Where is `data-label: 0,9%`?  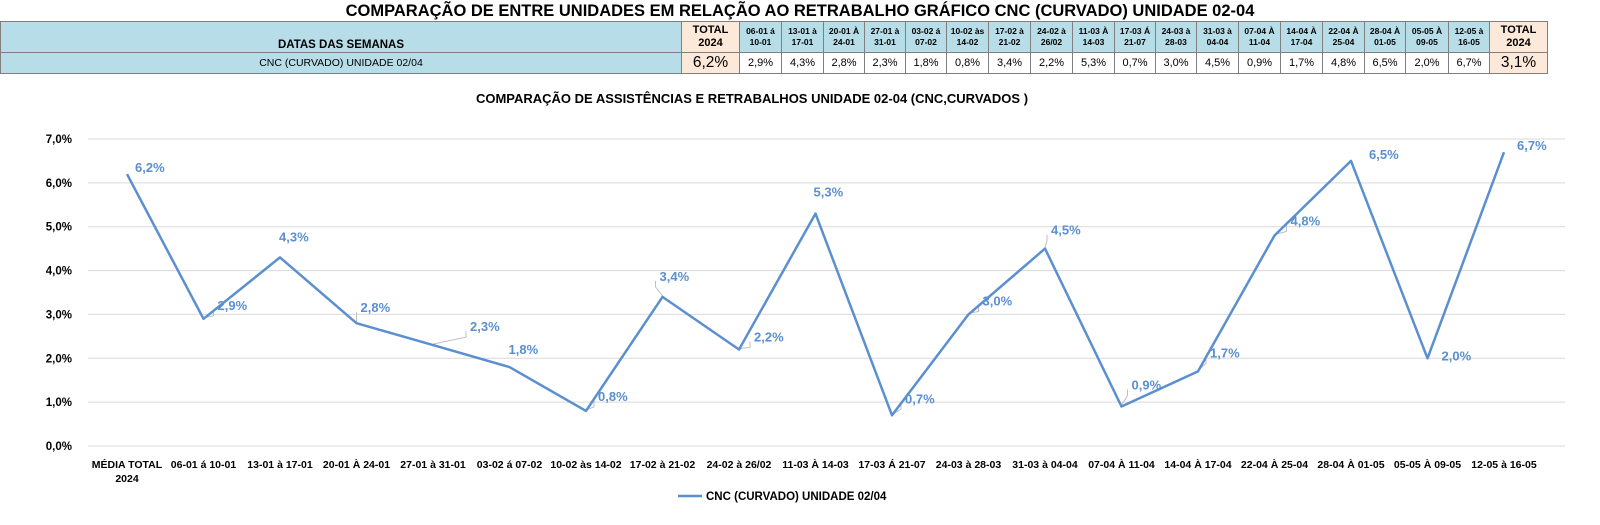
data-label: 0,9% is located at coordinates (1147, 385).